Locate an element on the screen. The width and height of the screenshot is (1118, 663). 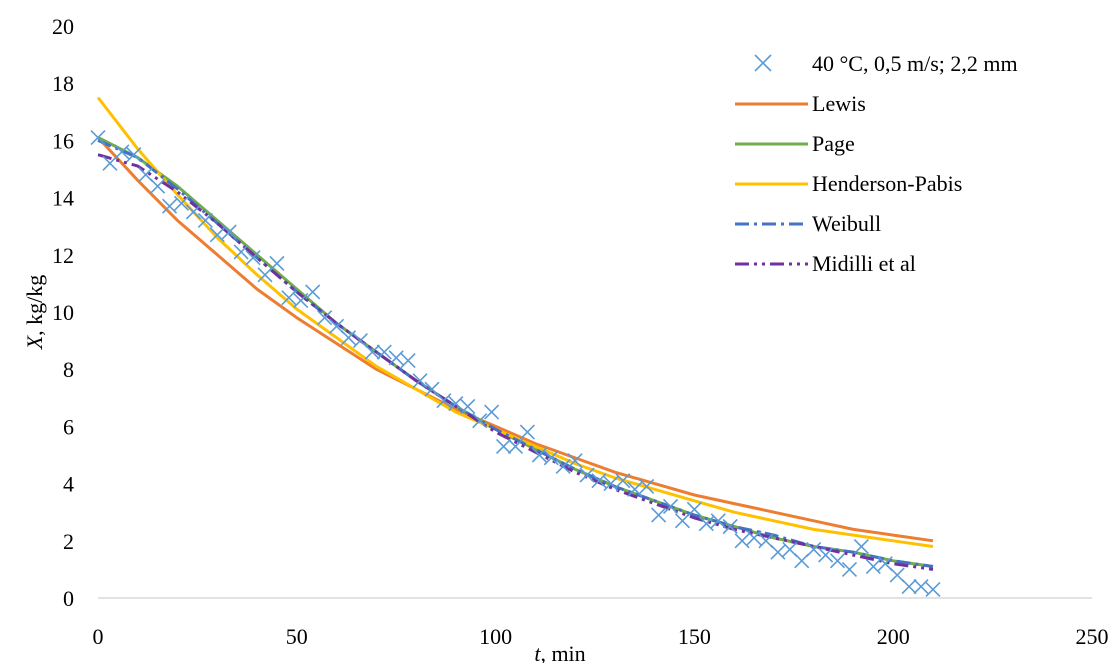
x-tick-label: 250 is located at coordinates (1092, 636).